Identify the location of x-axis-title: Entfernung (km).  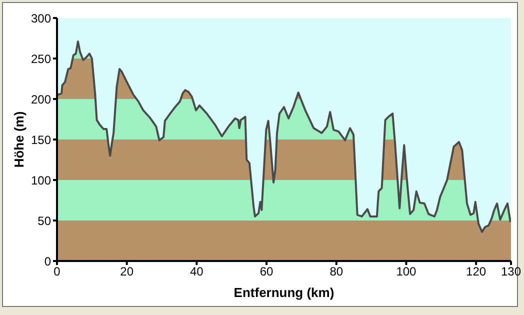
(284, 292).